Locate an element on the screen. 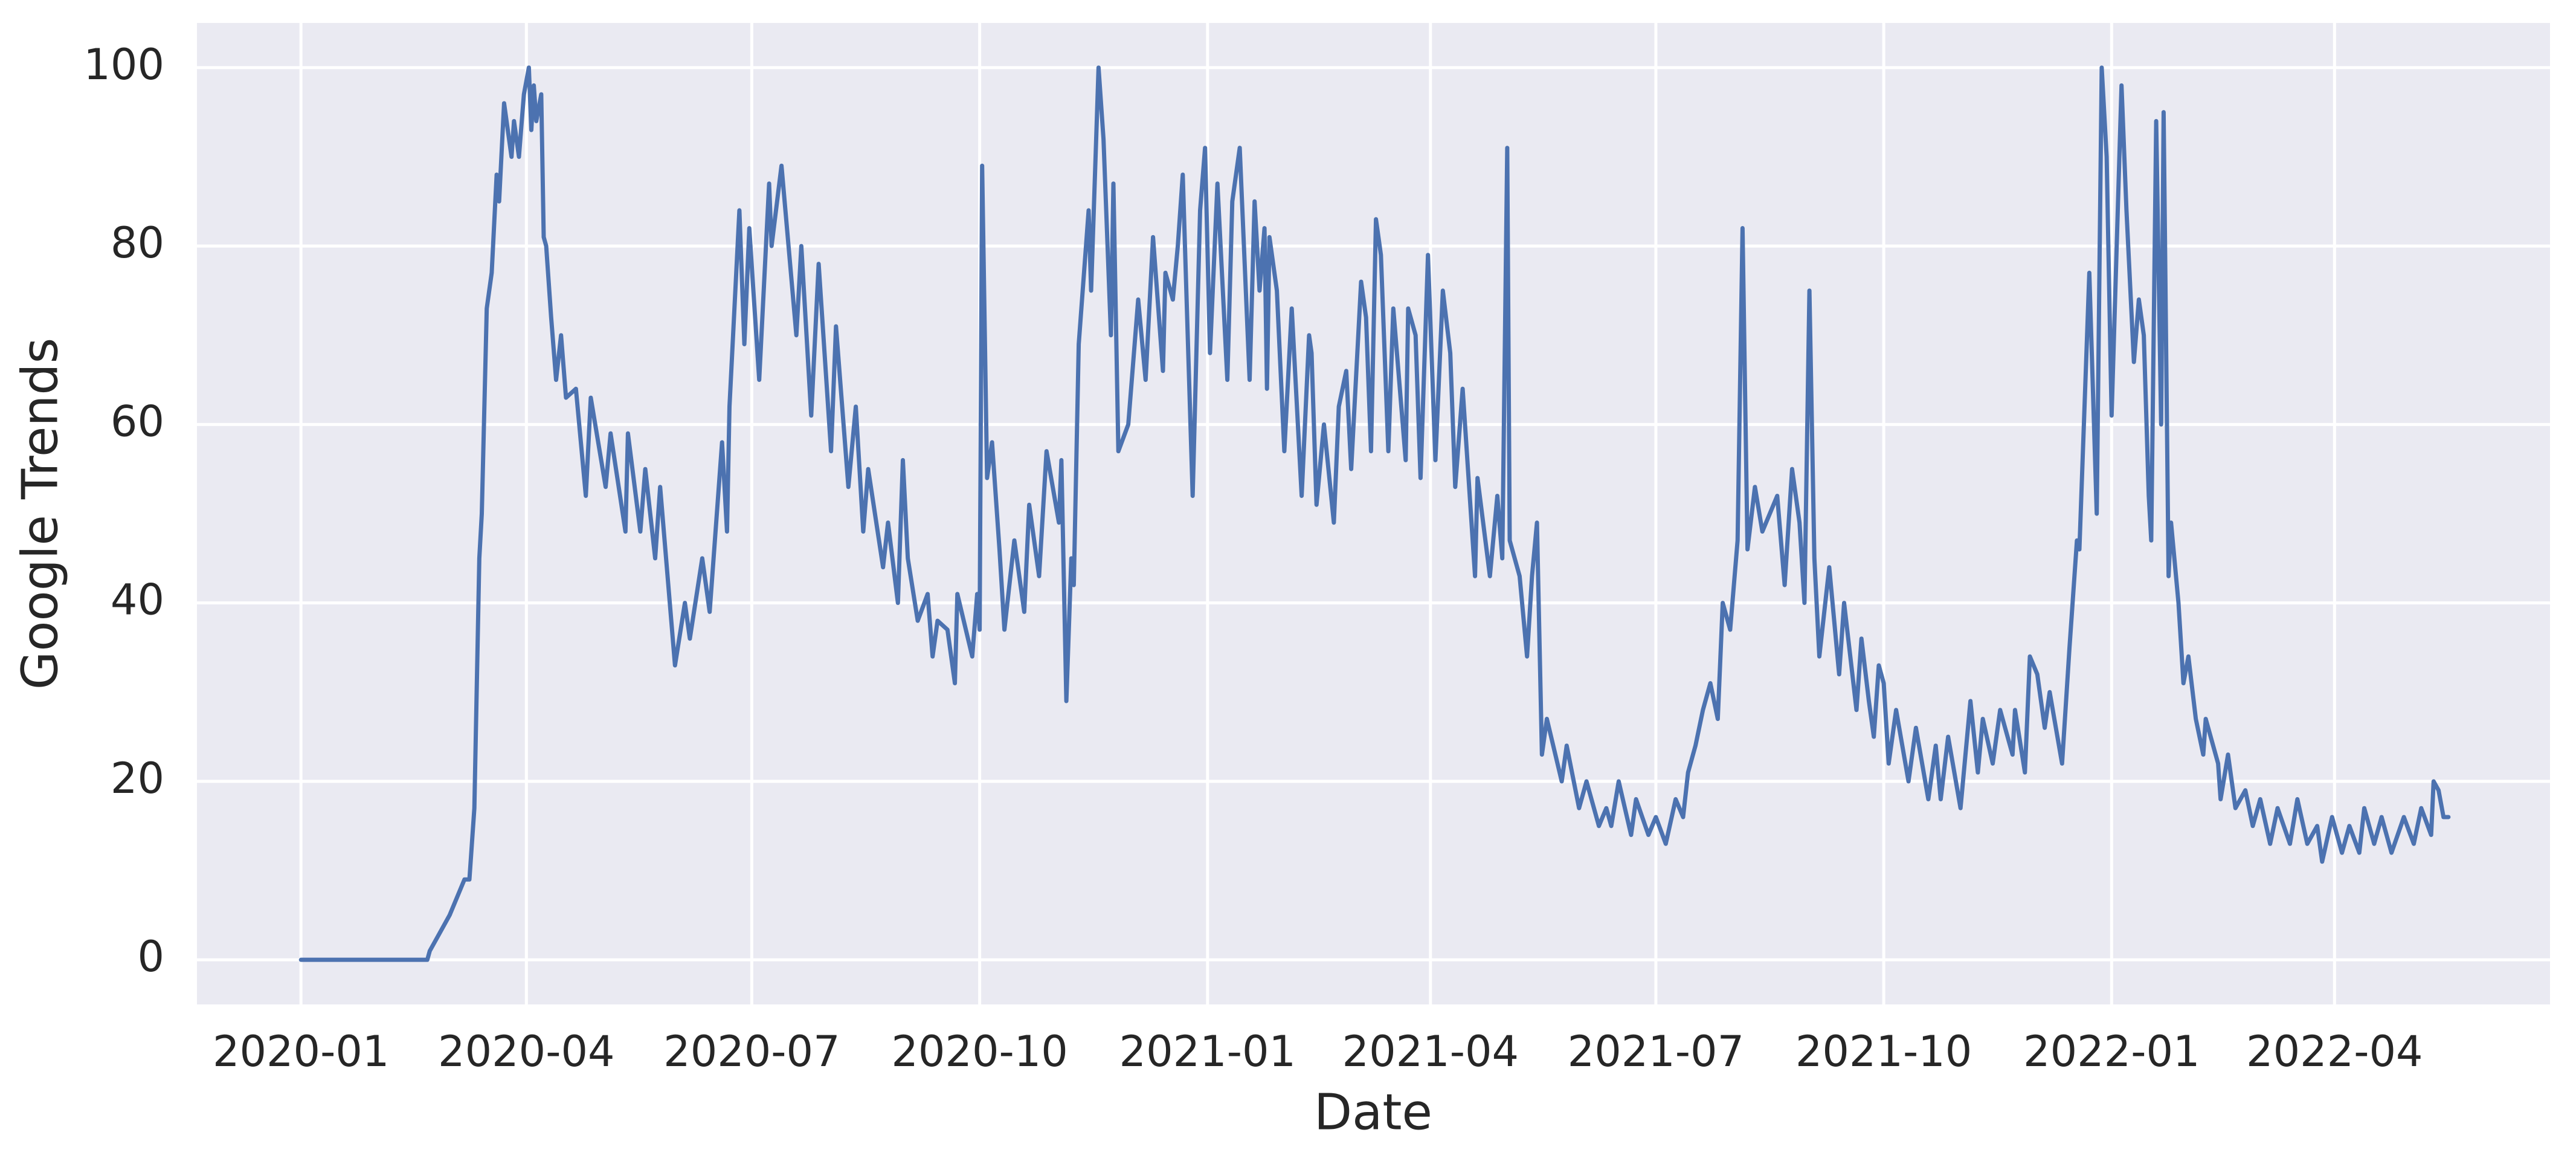 Image resolution: width=2576 pixels, height=1167 pixels. x-tick-label: 2021-07 is located at coordinates (1656, 1051).